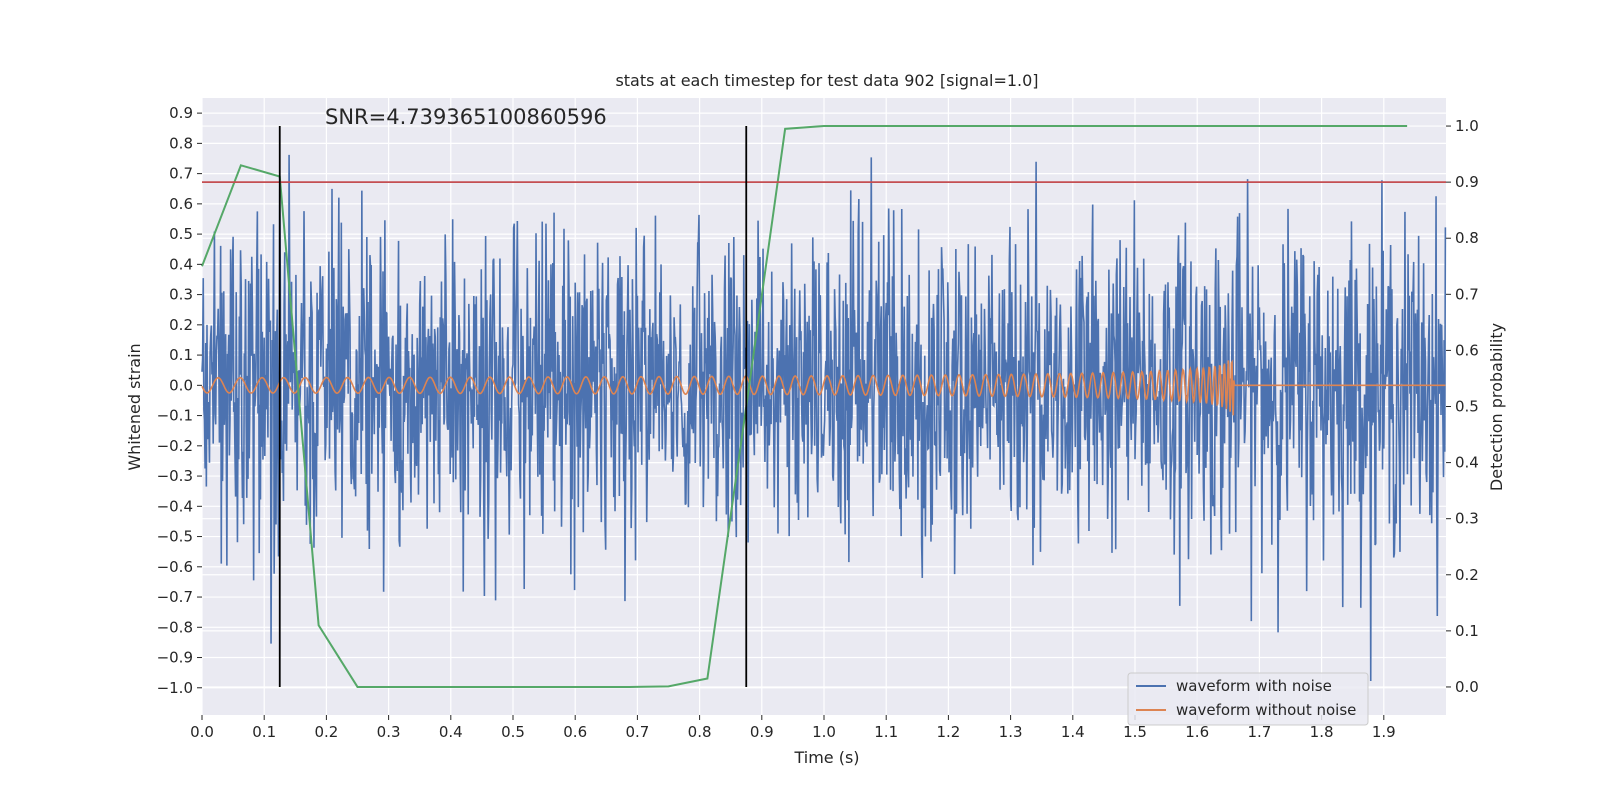 The height and width of the screenshot is (800, 1600). What do you see at coordinates (1467, 126) in the screenshot?
I see `y2-tick-label: 1.0` at bounding box center [1467, 126].